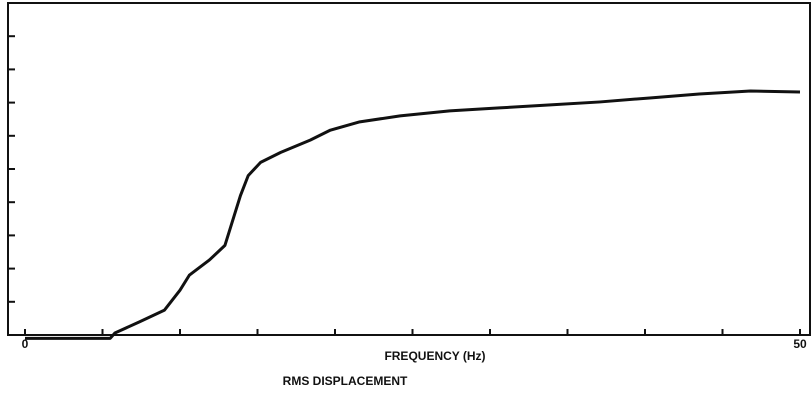 The width and height of the screenshot is (812, 402). Describe the element at coordinates (25, 344) in the screenshot. I see `x-tick-label: 0` at that location.